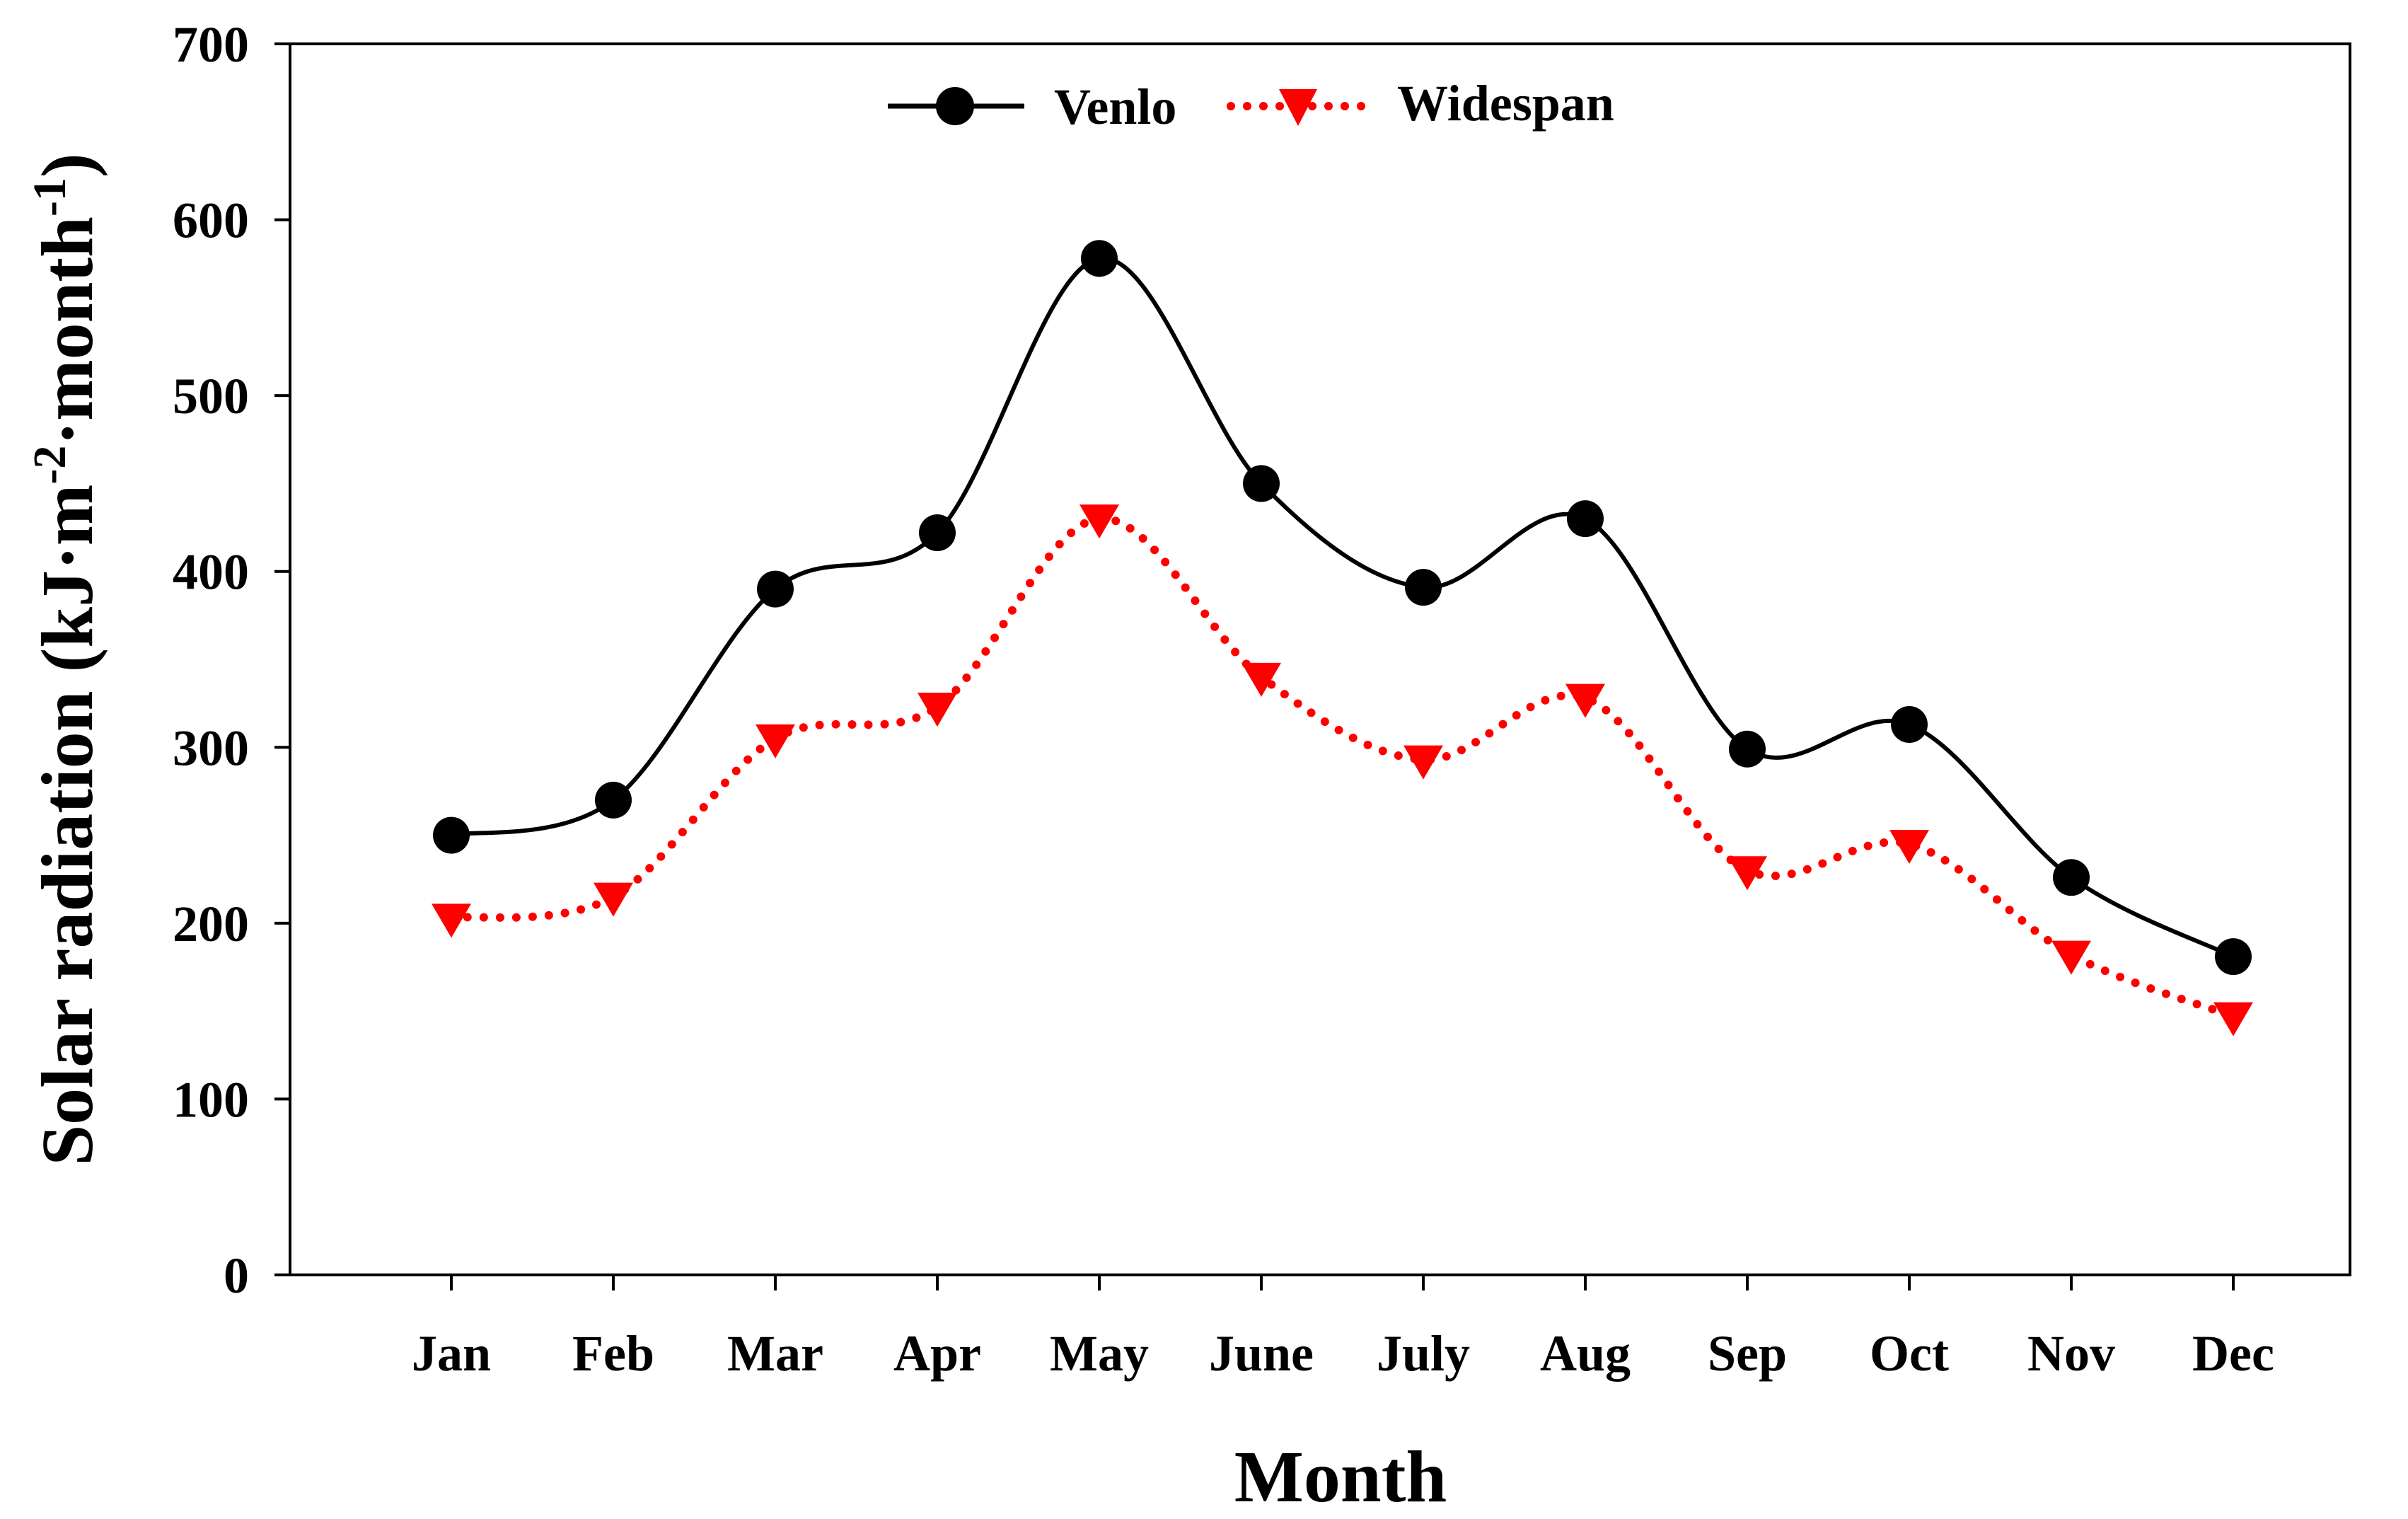 The width and height of the screenshot is (2408, 1519). I want to click on point-widespan-mar, so click(775, 741).